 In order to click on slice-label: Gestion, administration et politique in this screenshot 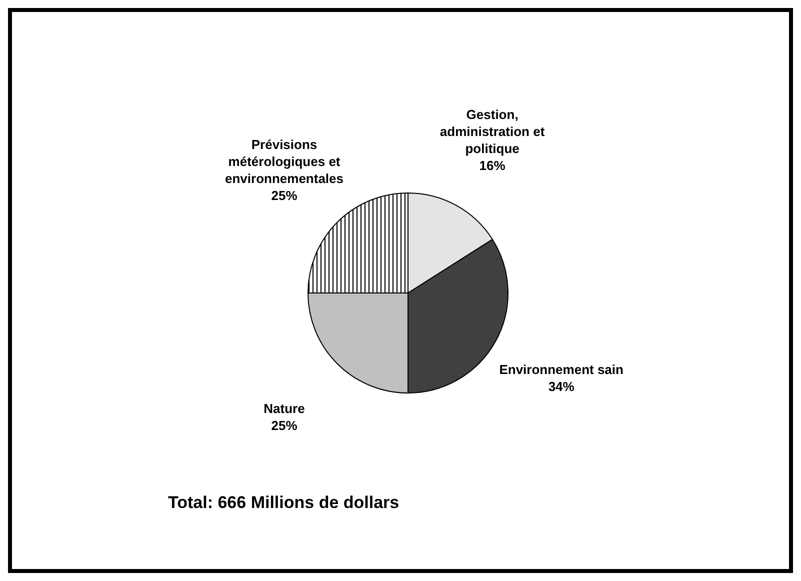, I will do `click(493, 131)`.